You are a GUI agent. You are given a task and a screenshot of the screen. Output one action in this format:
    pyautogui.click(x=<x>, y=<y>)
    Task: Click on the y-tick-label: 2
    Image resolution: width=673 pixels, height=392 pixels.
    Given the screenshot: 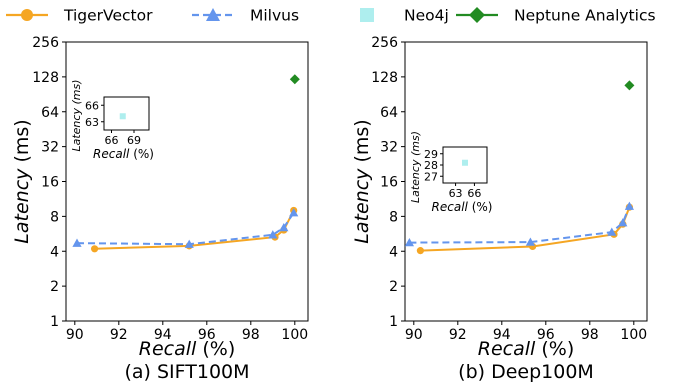 What is the action you would take?
    pyautogui.click(x=393, y=287)
    